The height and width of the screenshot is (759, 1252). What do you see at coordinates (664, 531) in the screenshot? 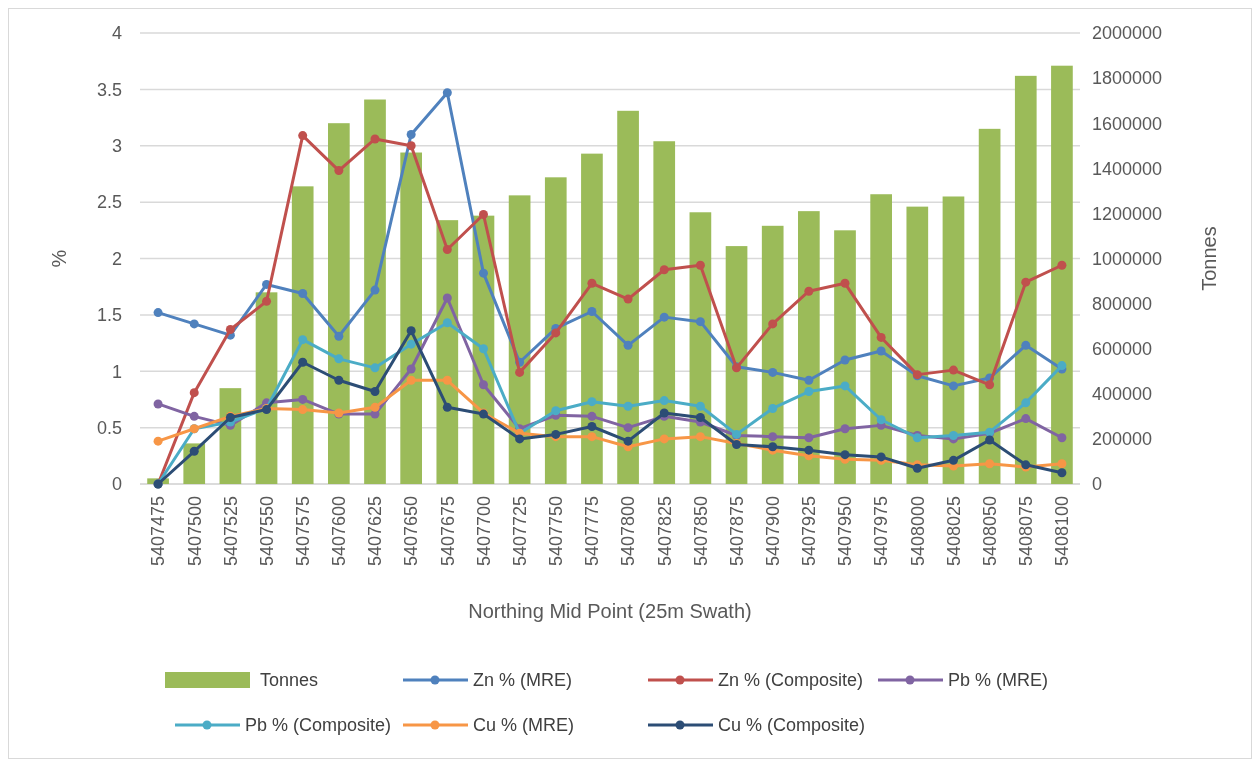
I see `x-tick-label: 5407825` at bounding box center [664, 531].